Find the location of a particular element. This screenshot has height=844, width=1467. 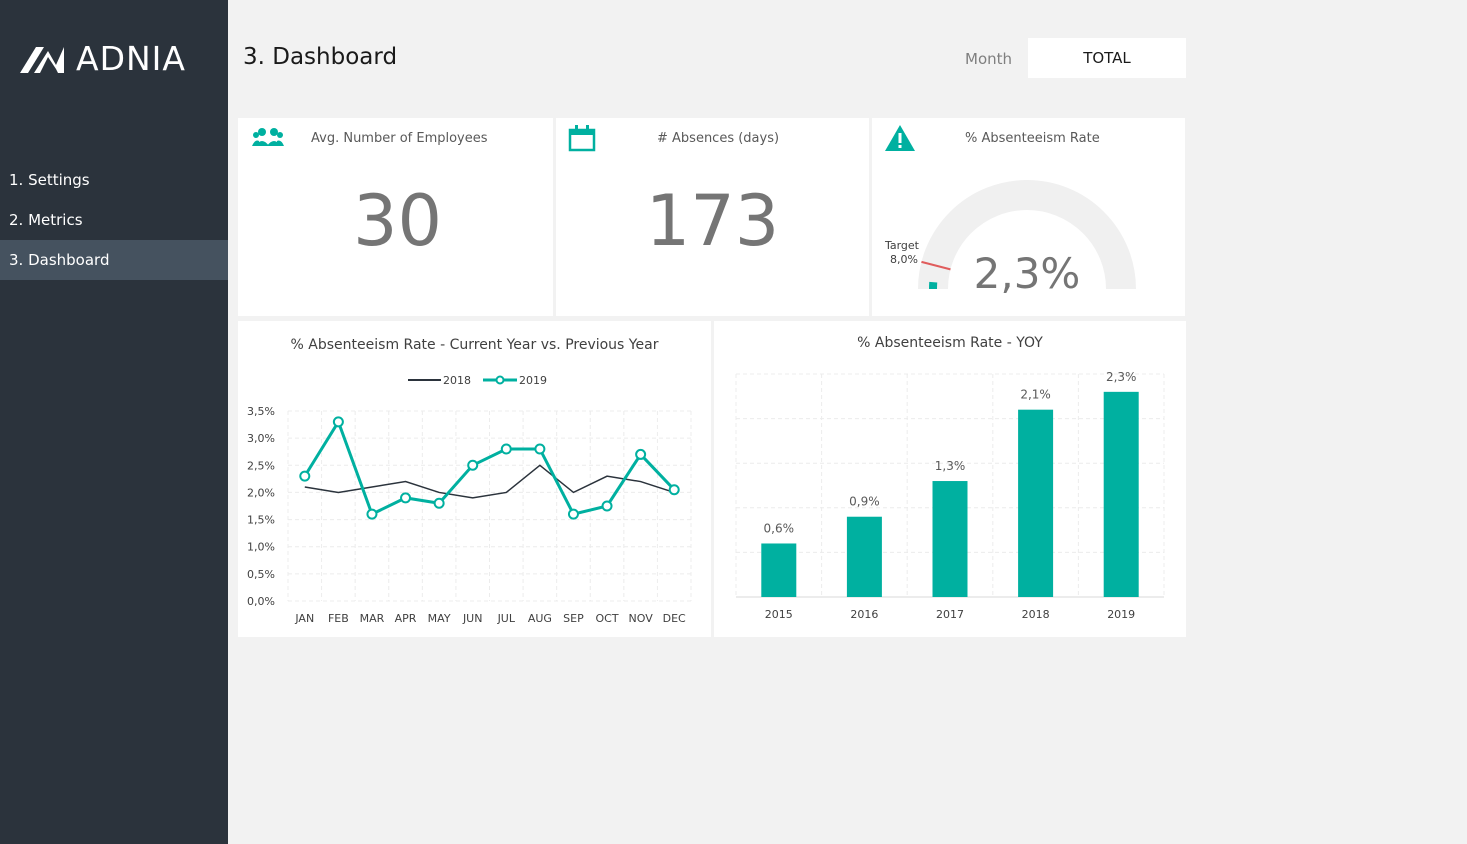

line-chart-ytick-label: 2,5% is located at coordinates (261, 465).